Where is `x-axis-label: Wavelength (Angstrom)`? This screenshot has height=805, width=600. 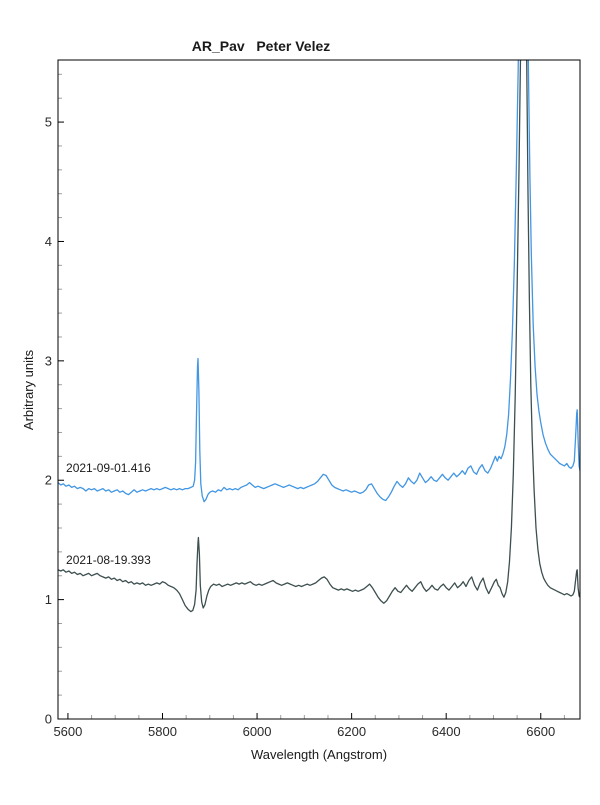
x-axis-label: Wavelength (Angstrom) is located at coordinates (319, 754).